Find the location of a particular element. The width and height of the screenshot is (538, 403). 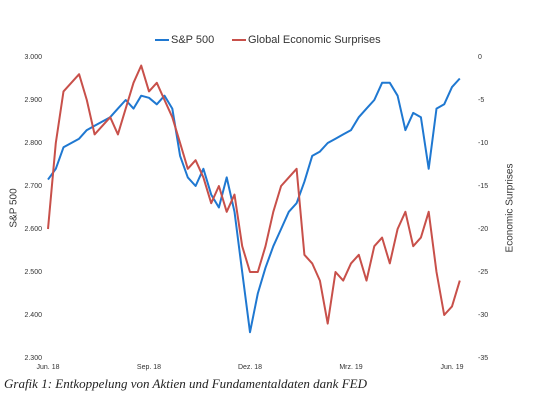

x-tick-label: Dez. 18 is located at coordinates (250, 367).